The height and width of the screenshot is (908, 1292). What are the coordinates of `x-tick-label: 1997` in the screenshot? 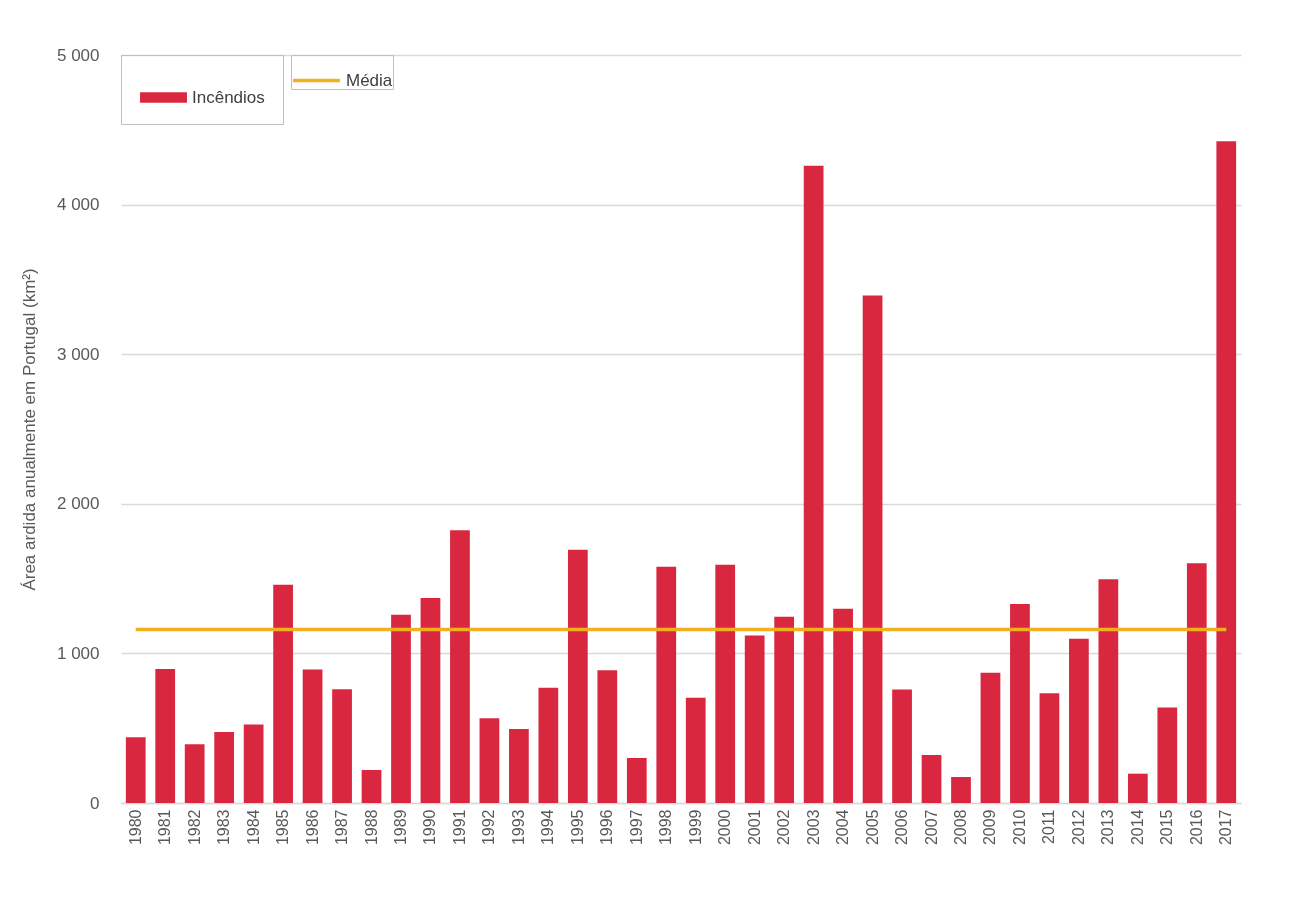 It's located at (636, 827).